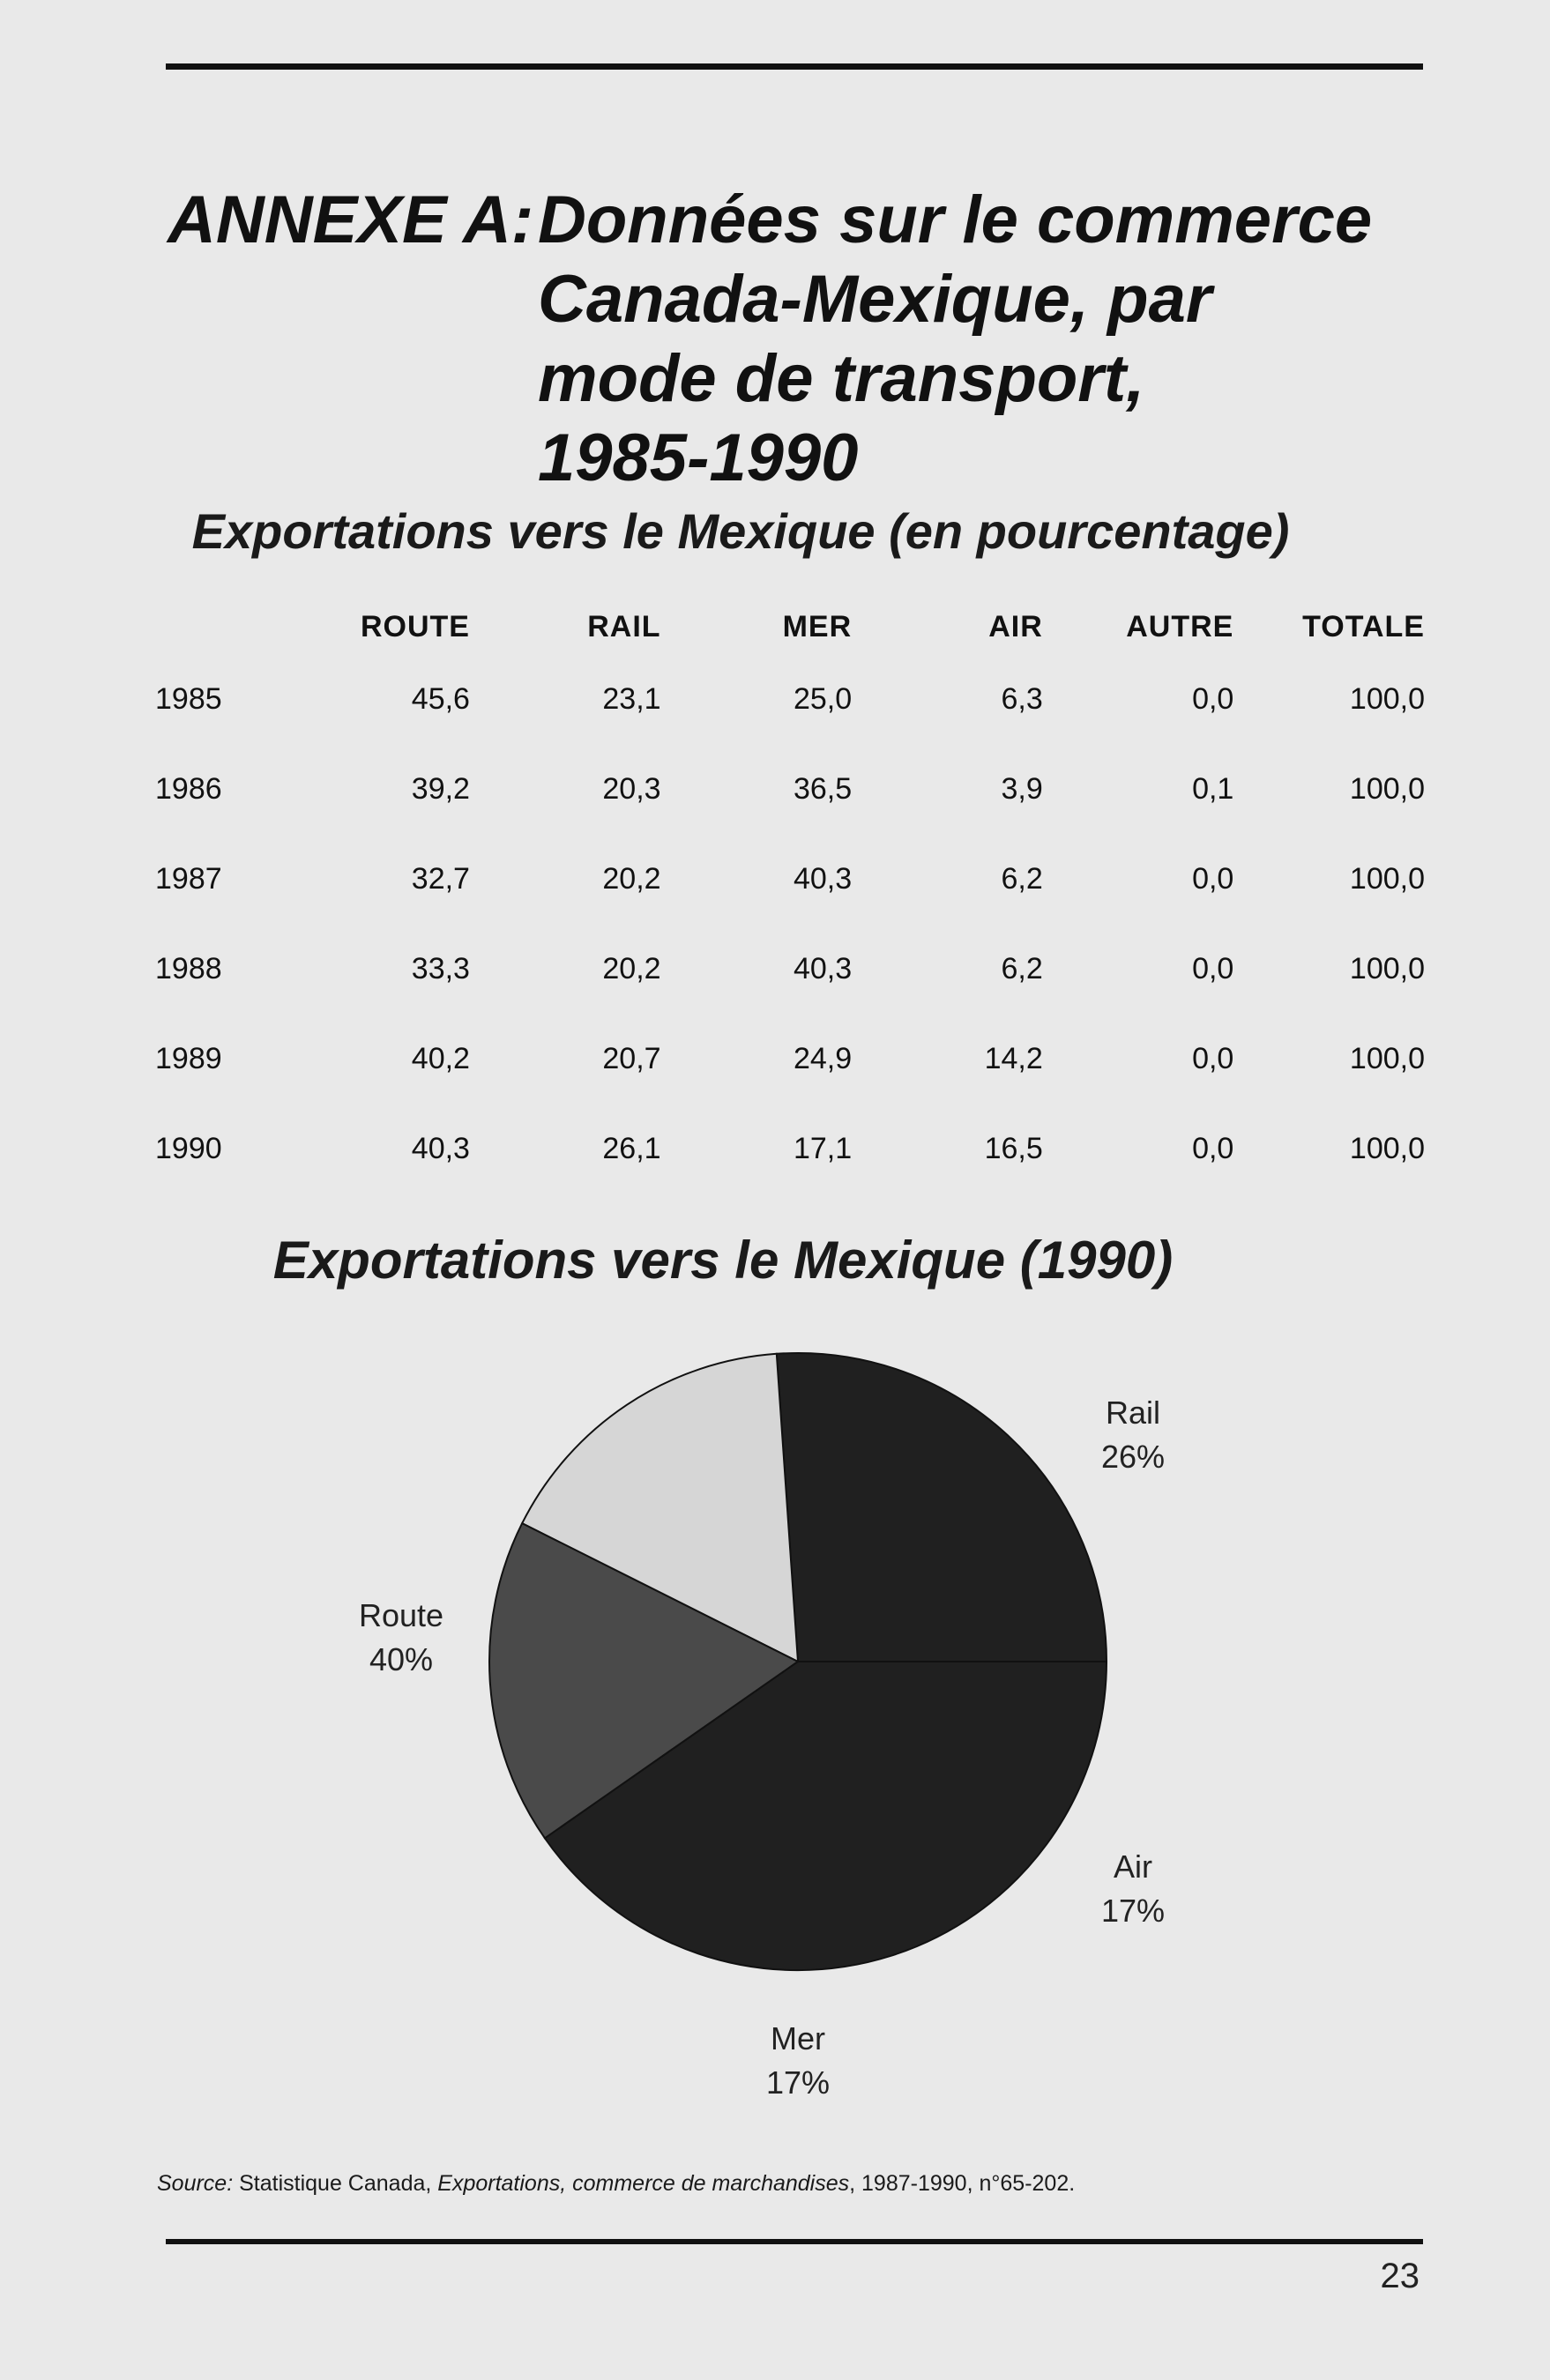 The image size is (1550, 2380). What do you see at coordinates (790, 969) in the screenshot?
I see `table-row: 1988 33,3 20,2 40,3 6,2 0,0 100,0` at bounding box center [790, 969].